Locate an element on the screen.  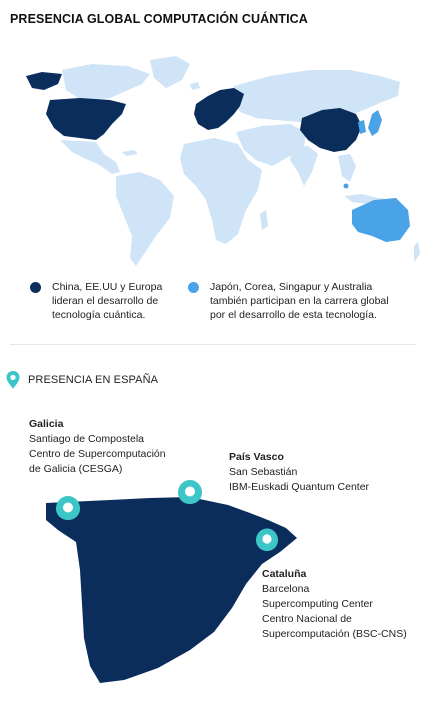
cataluna-line: Barcelona is located at coordinates (286, 589).